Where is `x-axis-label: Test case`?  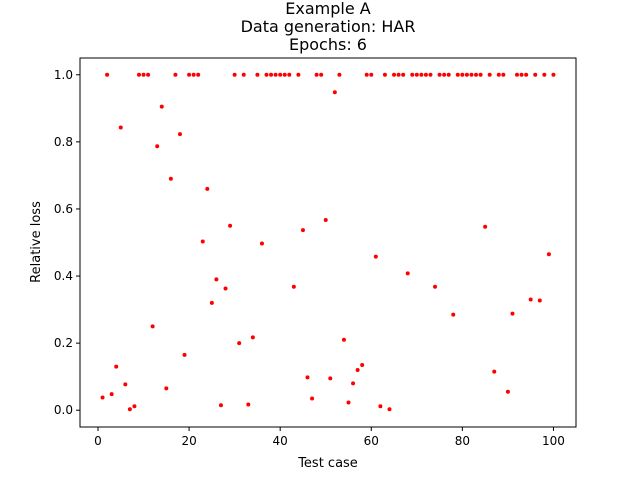
x-axis-label: Test case is located at coordinates (327, 463).